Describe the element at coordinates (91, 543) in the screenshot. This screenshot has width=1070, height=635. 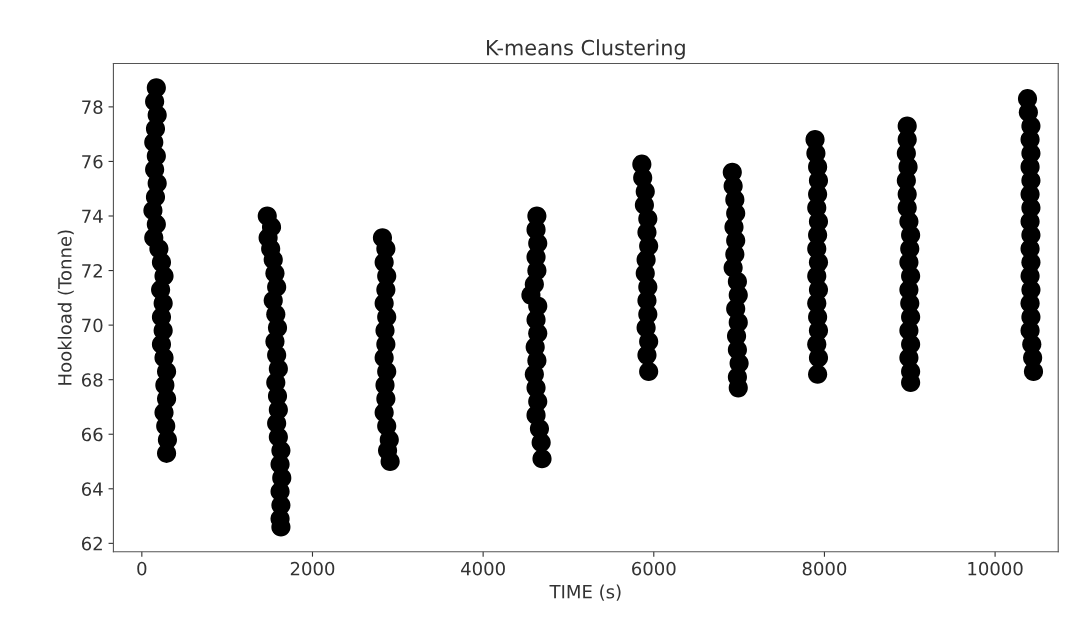
I see `y-tick-label: 62` at that location.